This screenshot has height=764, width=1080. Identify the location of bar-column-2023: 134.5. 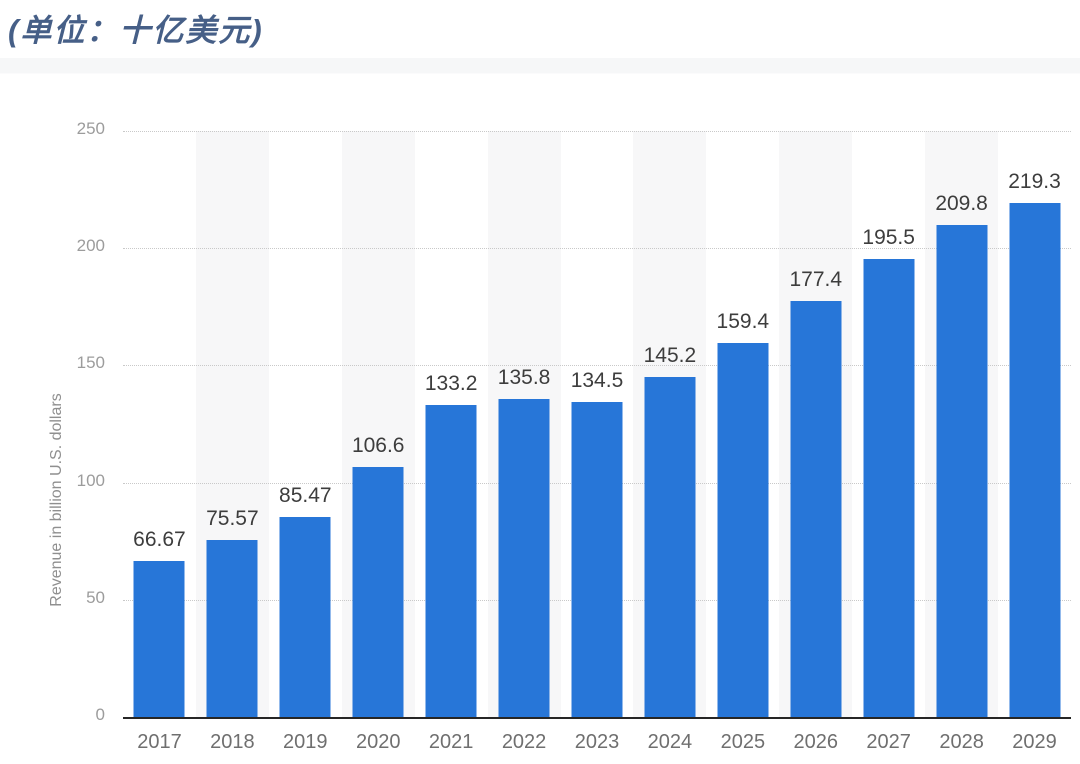
(597, 424).